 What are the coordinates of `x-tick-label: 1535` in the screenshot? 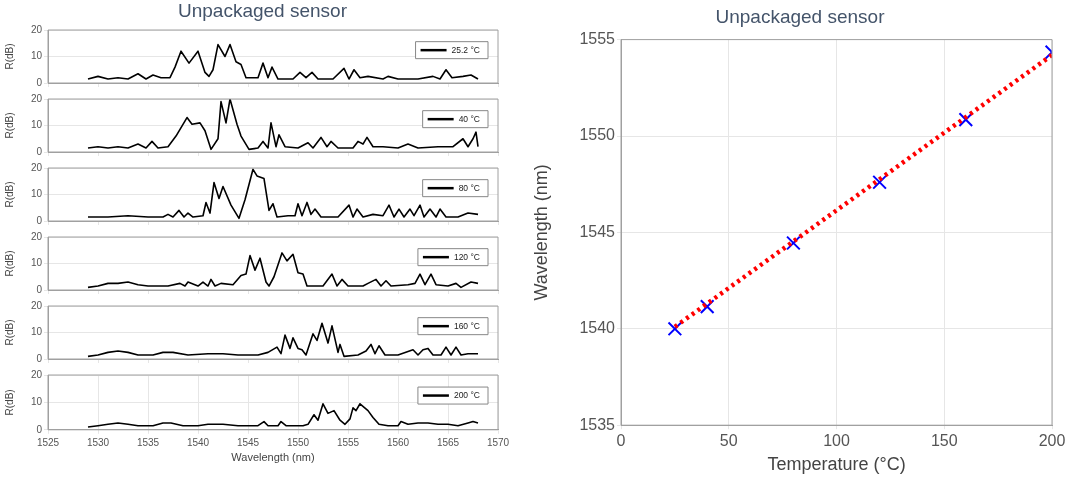 It's located at (148, 442).